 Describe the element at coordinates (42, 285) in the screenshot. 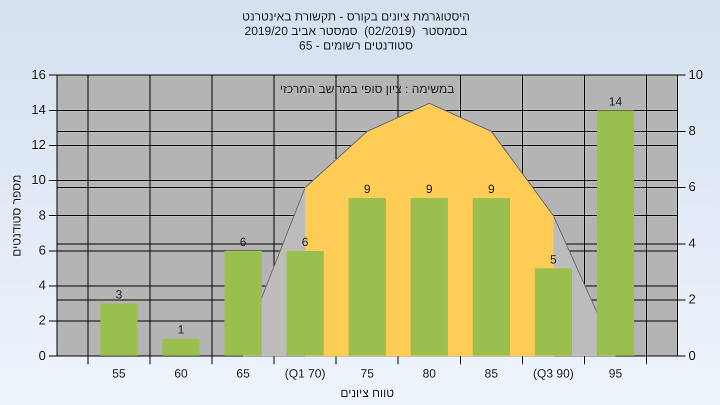

I see `y-tick-label: 4` at that location.